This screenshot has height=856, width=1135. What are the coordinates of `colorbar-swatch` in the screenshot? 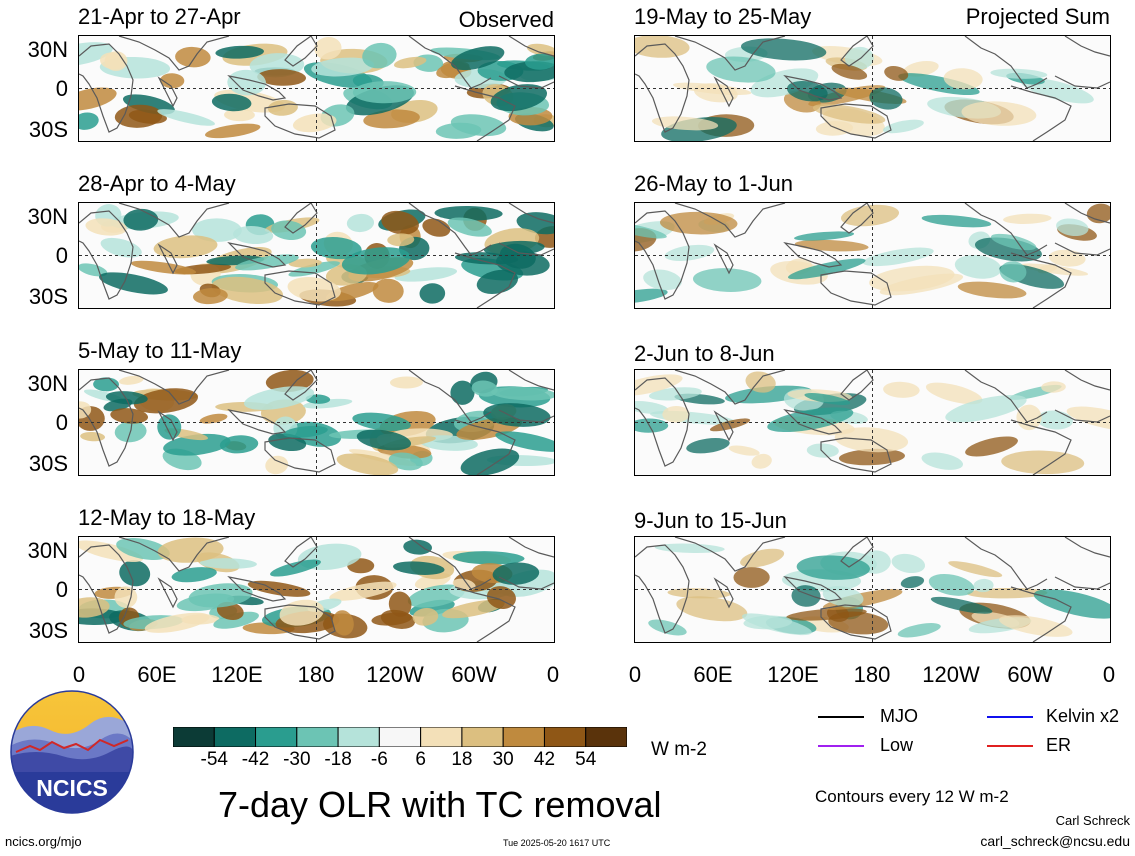 It's located at (194, 737).